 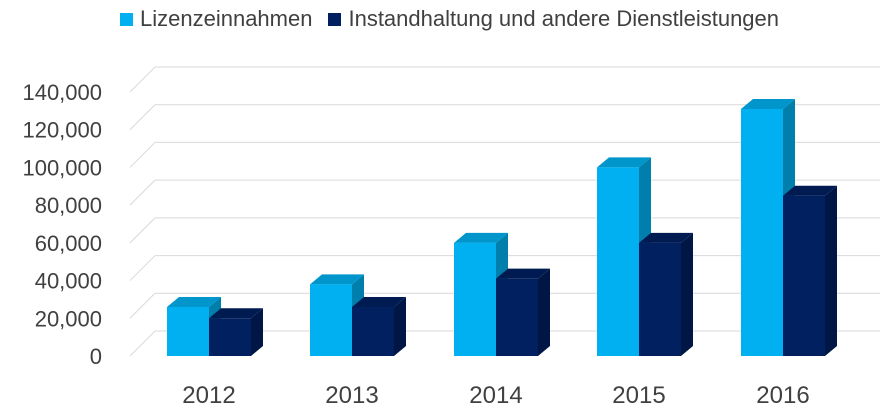 What do you see at coordinates (624, 162) in the screenshot?
I see `bar-top-lizenzeinnahmen-2015` at bounding box center [624, 162].